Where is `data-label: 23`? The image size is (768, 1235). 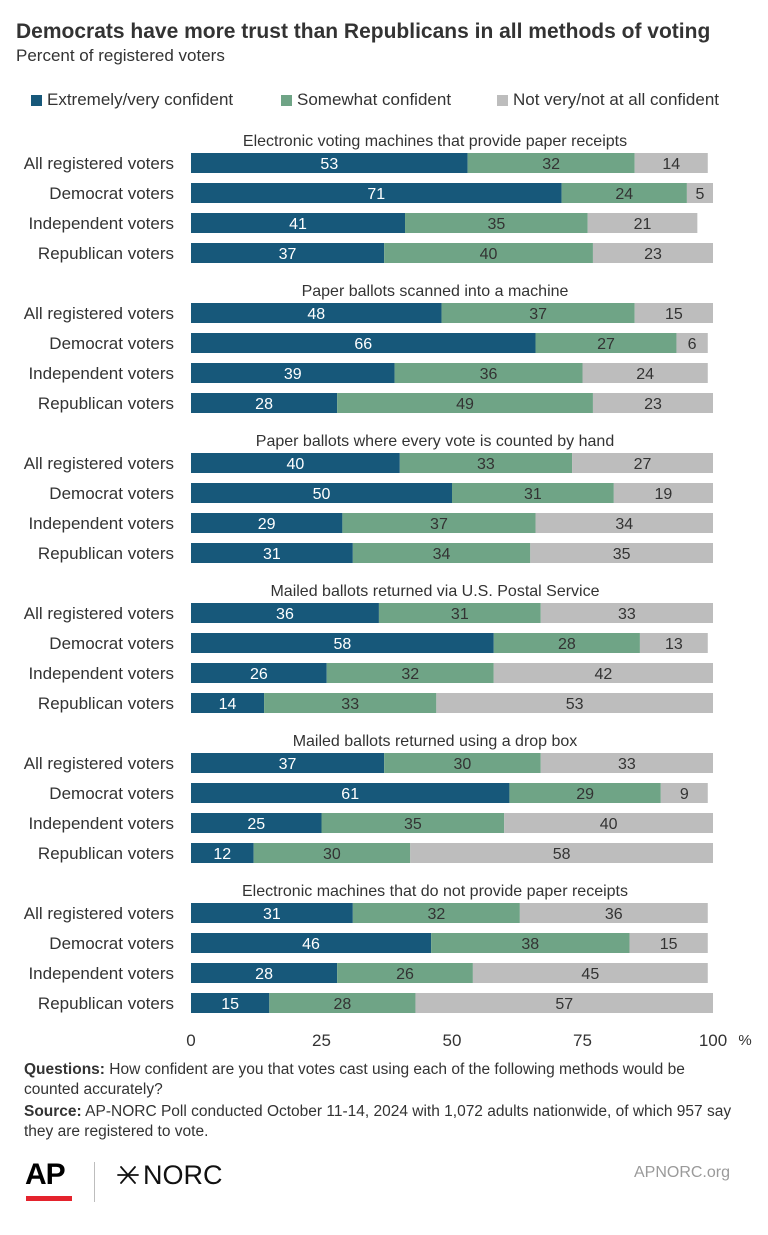 data-label: 23 is located at coordinates (653, 404).